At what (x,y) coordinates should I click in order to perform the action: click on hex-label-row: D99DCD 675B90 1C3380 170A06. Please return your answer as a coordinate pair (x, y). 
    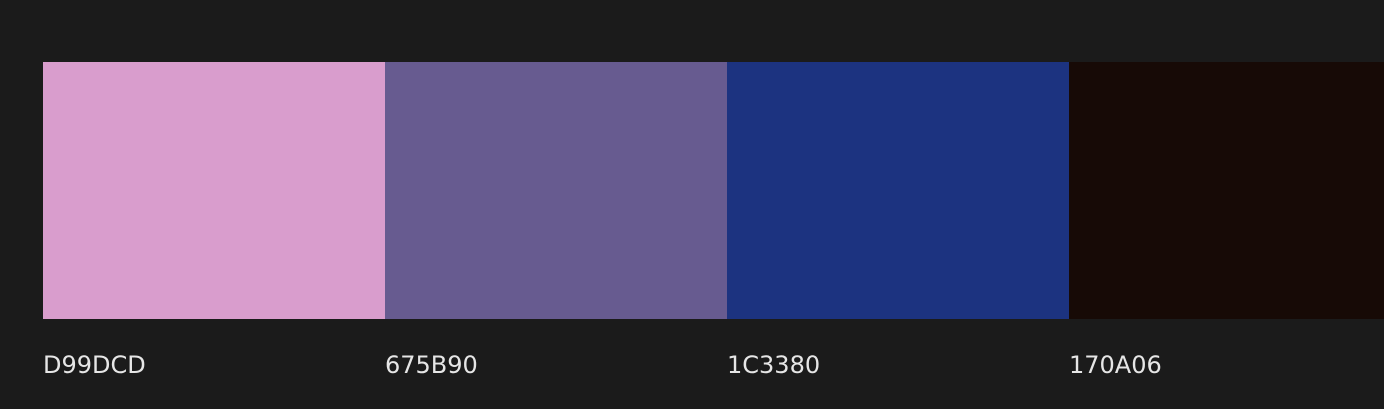
    Looking at the image, I should click on (713, 365).